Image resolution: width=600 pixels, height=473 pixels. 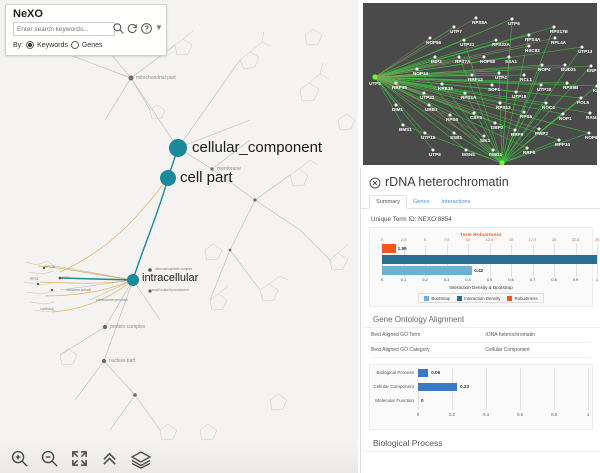 What do you see at coordinates (511, 61) in the screenshot?
I see `gene-node-label: SSA1` at bounding box center [511, 61].